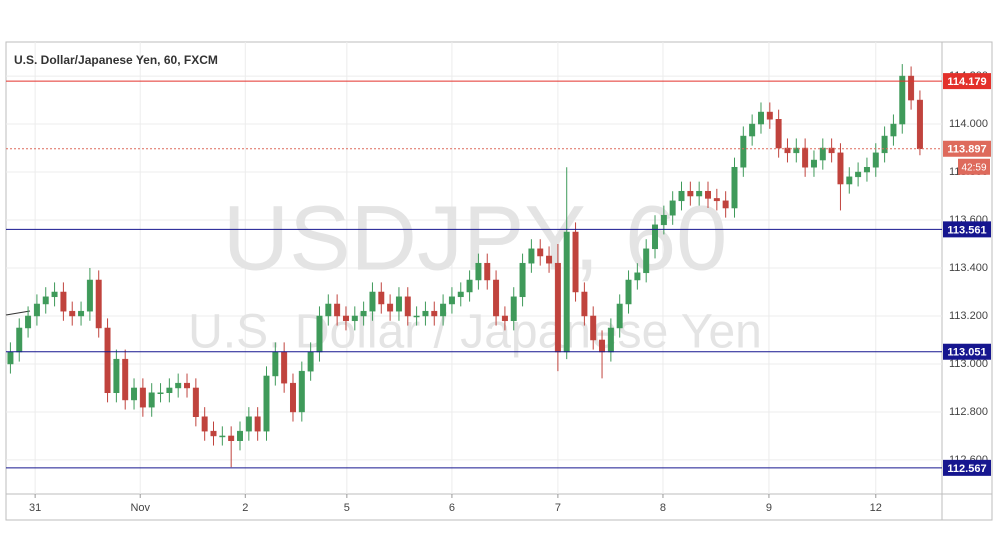 The width and height of the screenshot is (1002, 557). Describe the element at coordinates (347, 508) in the screenshot. I see `x-tick-label: 5` at that location.